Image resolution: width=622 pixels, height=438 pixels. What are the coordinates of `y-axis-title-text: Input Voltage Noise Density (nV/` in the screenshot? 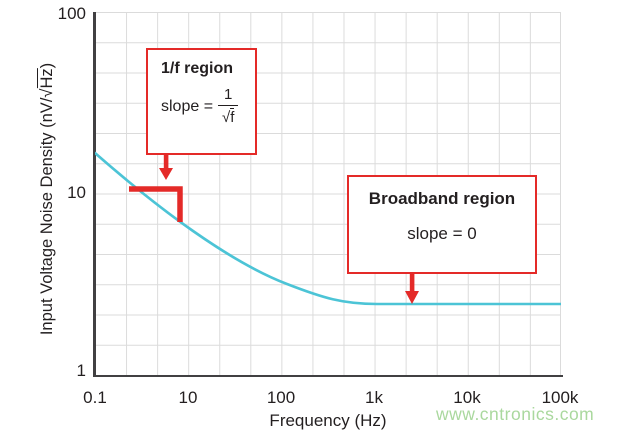 It's located at (47, 216).